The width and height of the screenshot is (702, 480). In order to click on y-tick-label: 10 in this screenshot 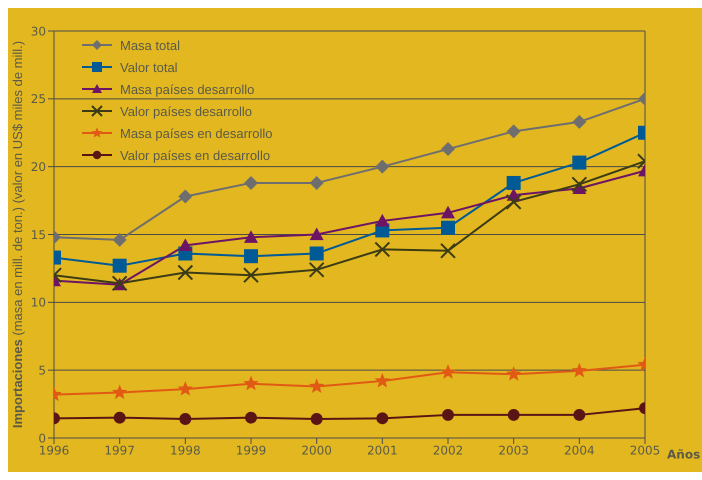, I will do `click(38, 303)`.